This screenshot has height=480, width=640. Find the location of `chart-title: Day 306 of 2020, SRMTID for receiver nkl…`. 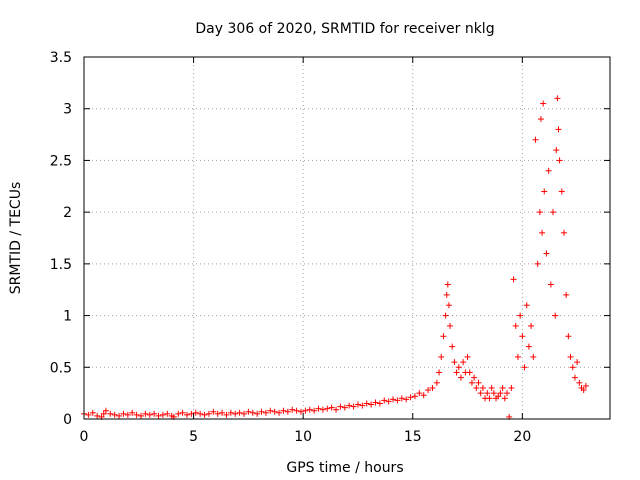

chart-title: Day 306 of 2020, SRMTID for receiver nkl… is located at coordinates (344, 29).